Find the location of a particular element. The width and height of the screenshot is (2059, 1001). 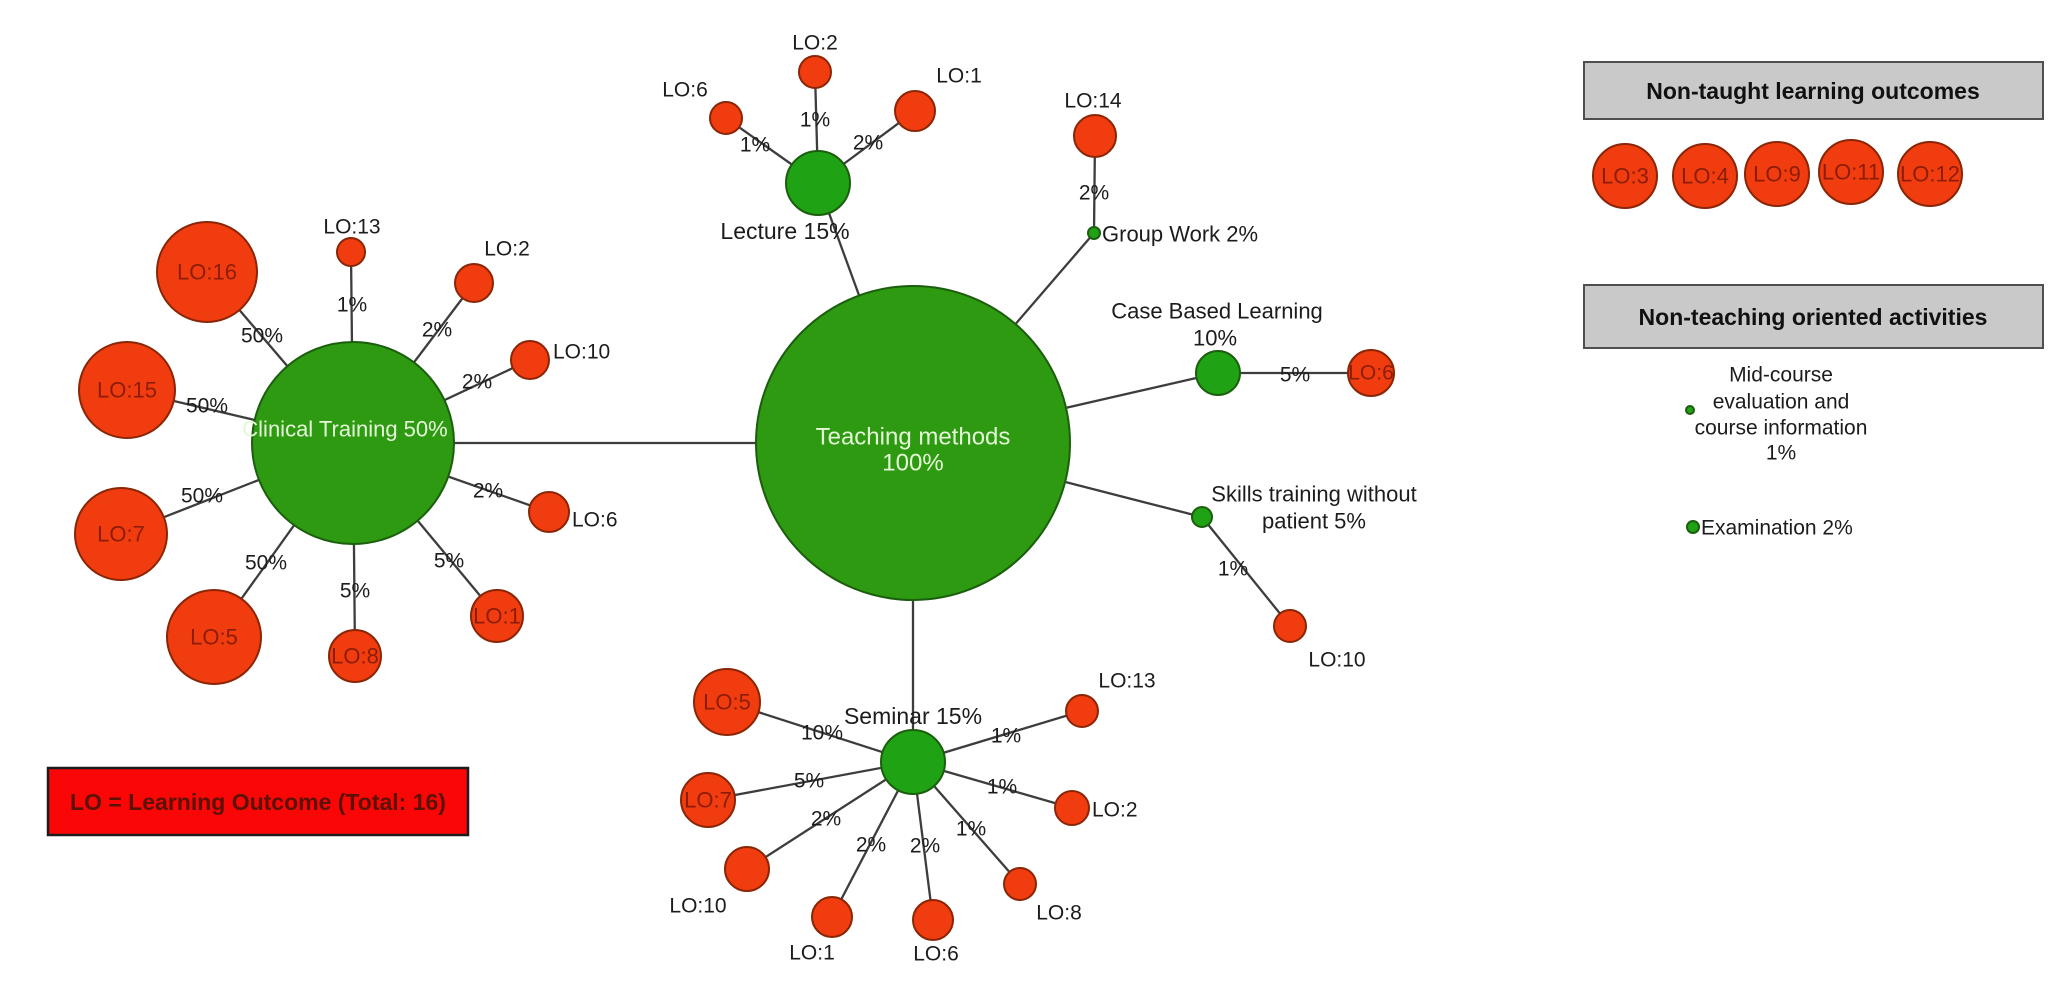

node-label-clinical: Clinical Training 50% is located at coordinates (344, 429).